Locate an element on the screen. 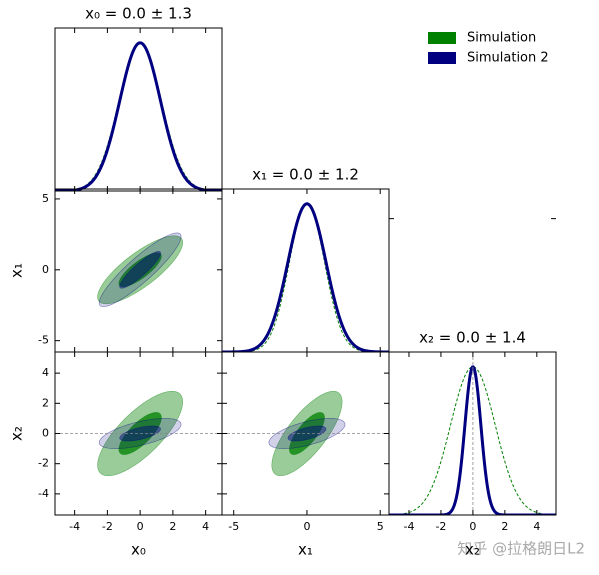 This screenshot has width=599, height=575. panel-title: x₁ = 0.0 ± 1.2 is located at coordinates (305, 175).